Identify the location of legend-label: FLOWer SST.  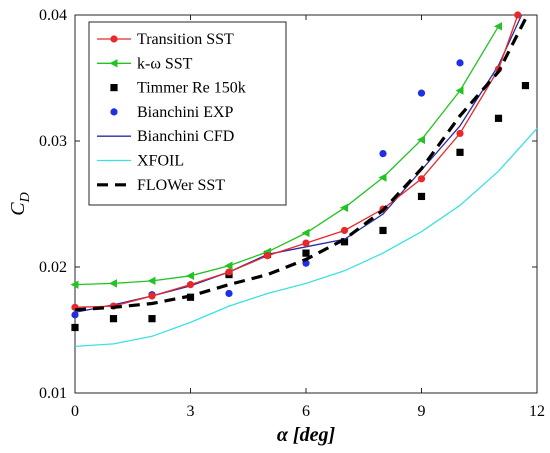
(181, 185).